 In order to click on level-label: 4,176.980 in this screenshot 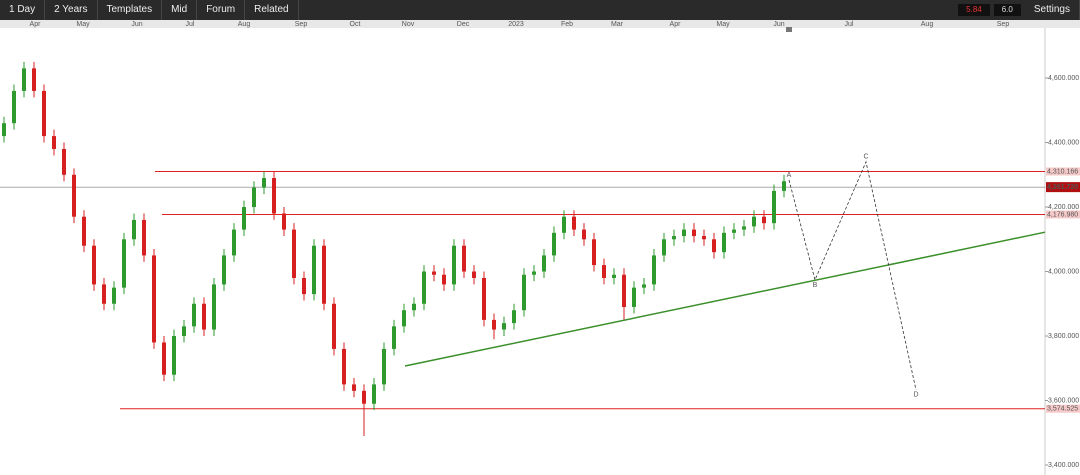, I will do `click(1062, 214)`.